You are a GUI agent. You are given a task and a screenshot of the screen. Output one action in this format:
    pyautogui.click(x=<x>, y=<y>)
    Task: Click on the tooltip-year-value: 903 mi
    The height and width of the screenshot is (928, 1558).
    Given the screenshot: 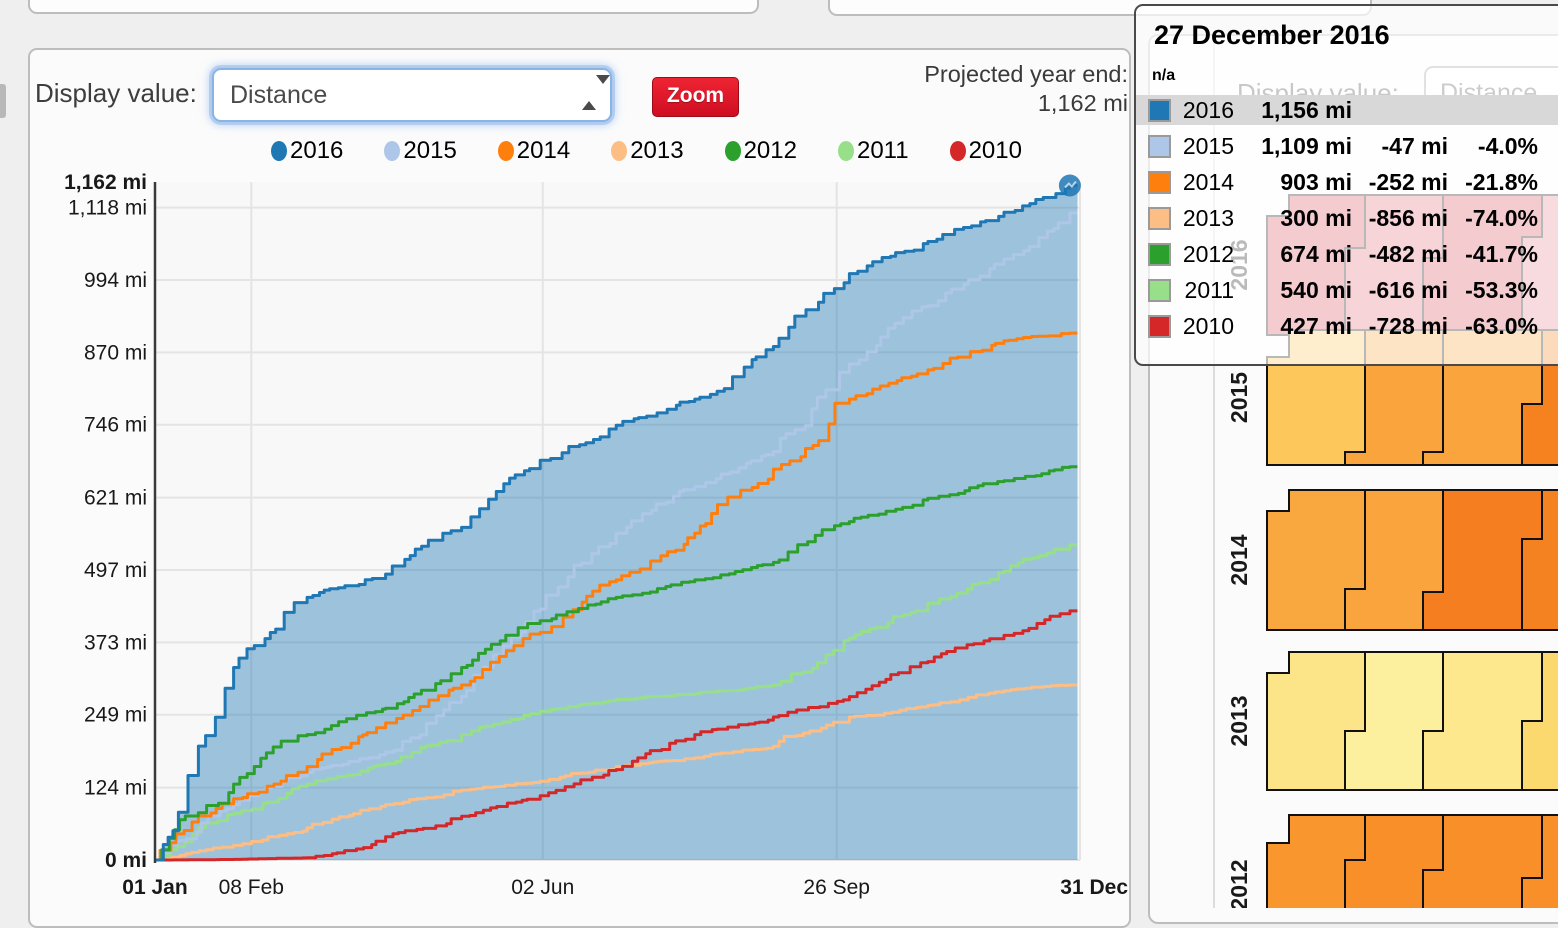 What is the action you would take?
    pyautogui.click(x=1316, y=181)
    